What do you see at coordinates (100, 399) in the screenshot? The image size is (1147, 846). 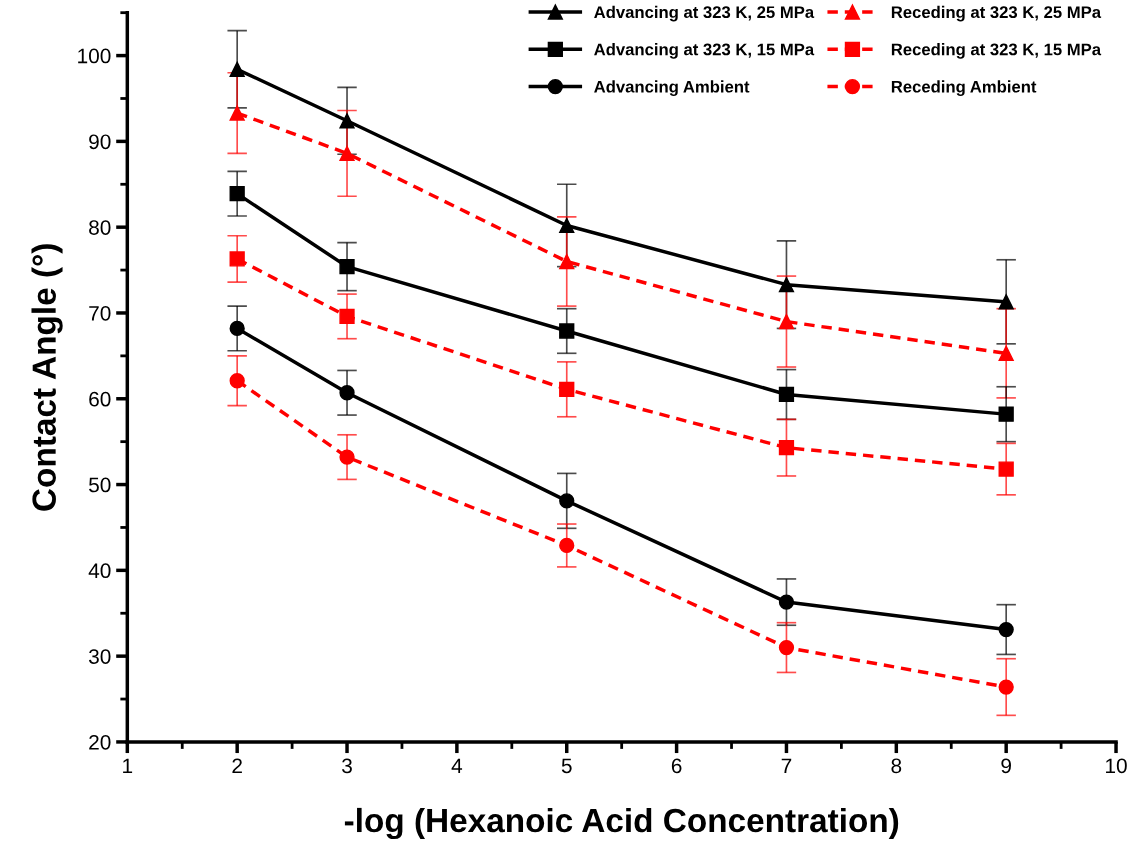 I see `y-tick-label: 60` at bounding box center [100, 399].